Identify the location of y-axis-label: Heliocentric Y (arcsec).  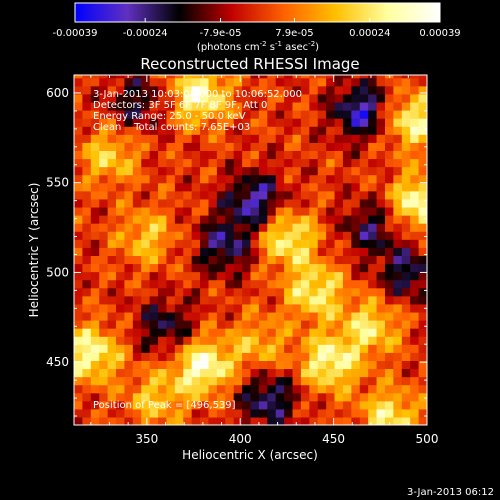
(34, 250).